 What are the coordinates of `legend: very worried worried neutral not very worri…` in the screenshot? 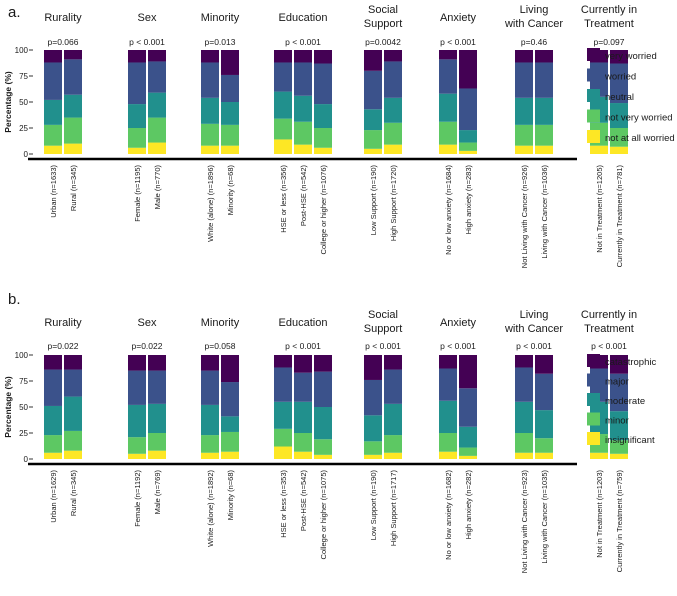 It's located at (631, 96).